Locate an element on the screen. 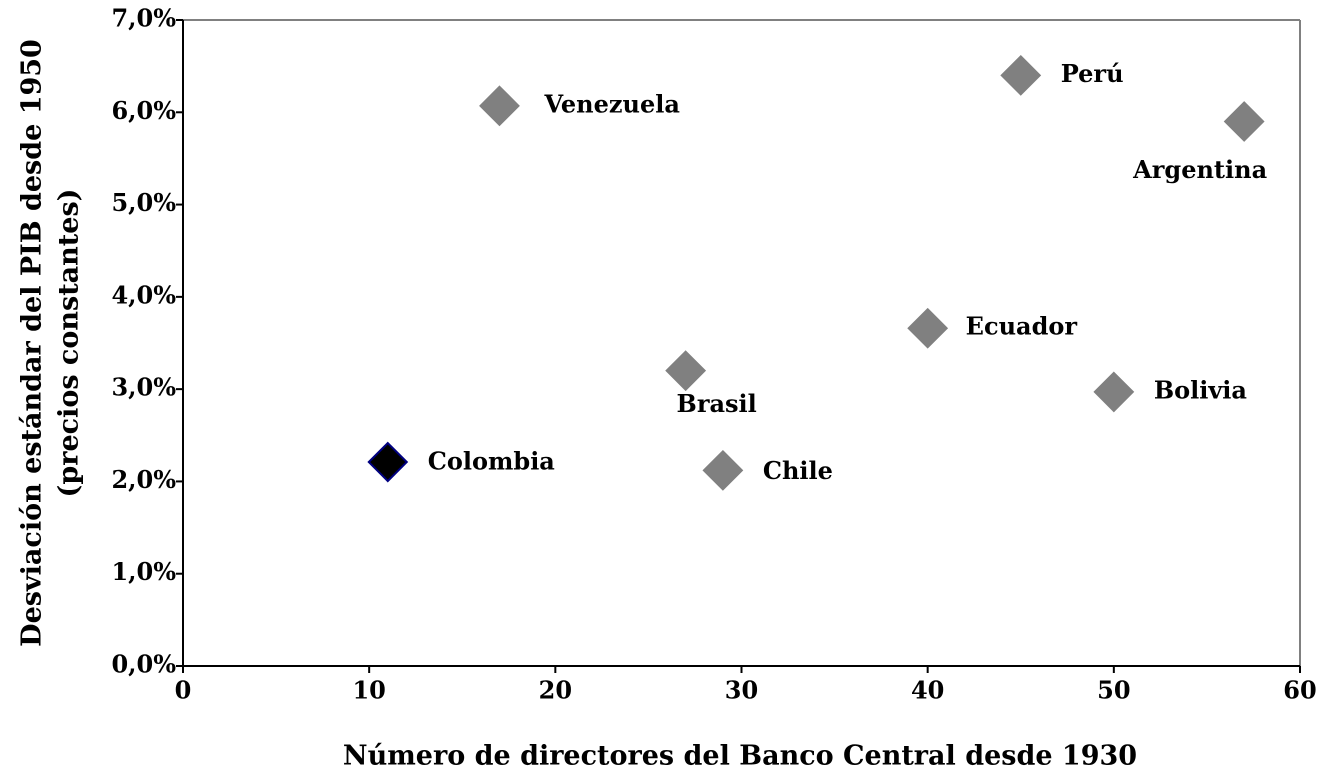  x-tick-label: 50 is located at coordinates (1113, 690).